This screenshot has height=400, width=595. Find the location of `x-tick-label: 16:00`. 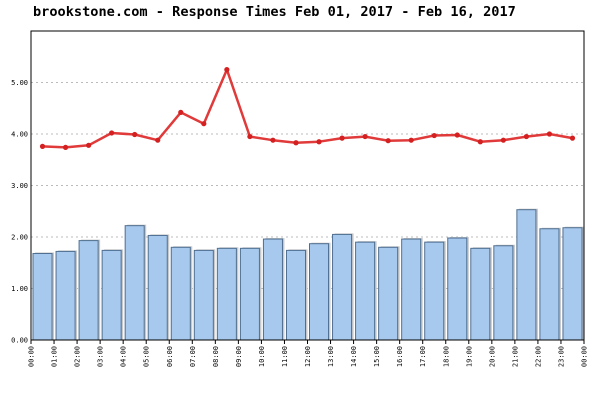

x-tick-label: 16:00 is located at coordinates (400, 356).